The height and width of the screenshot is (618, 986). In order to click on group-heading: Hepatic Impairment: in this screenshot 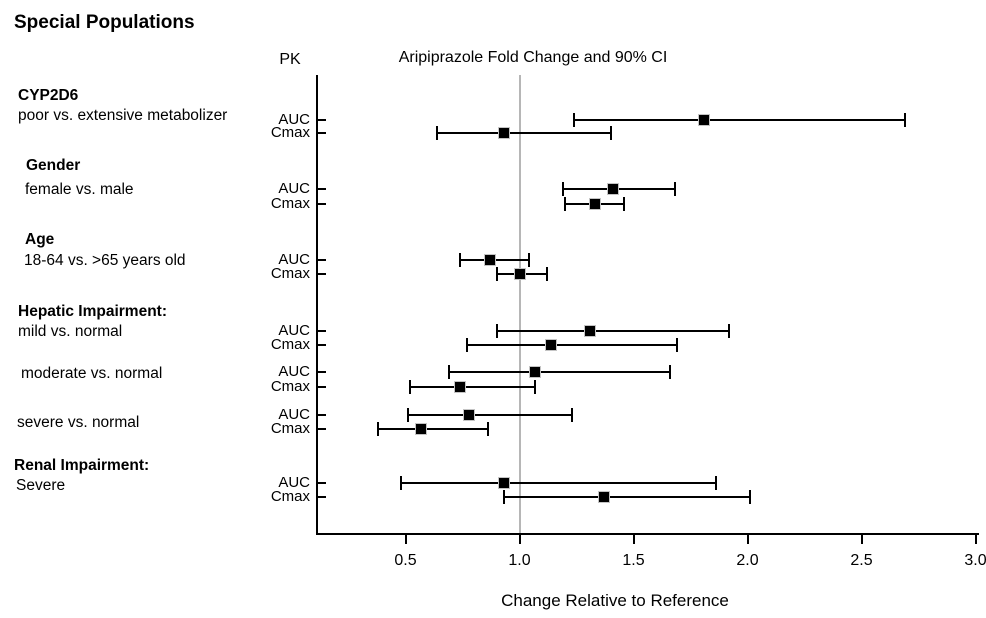, I will do `click(93, 311)`.